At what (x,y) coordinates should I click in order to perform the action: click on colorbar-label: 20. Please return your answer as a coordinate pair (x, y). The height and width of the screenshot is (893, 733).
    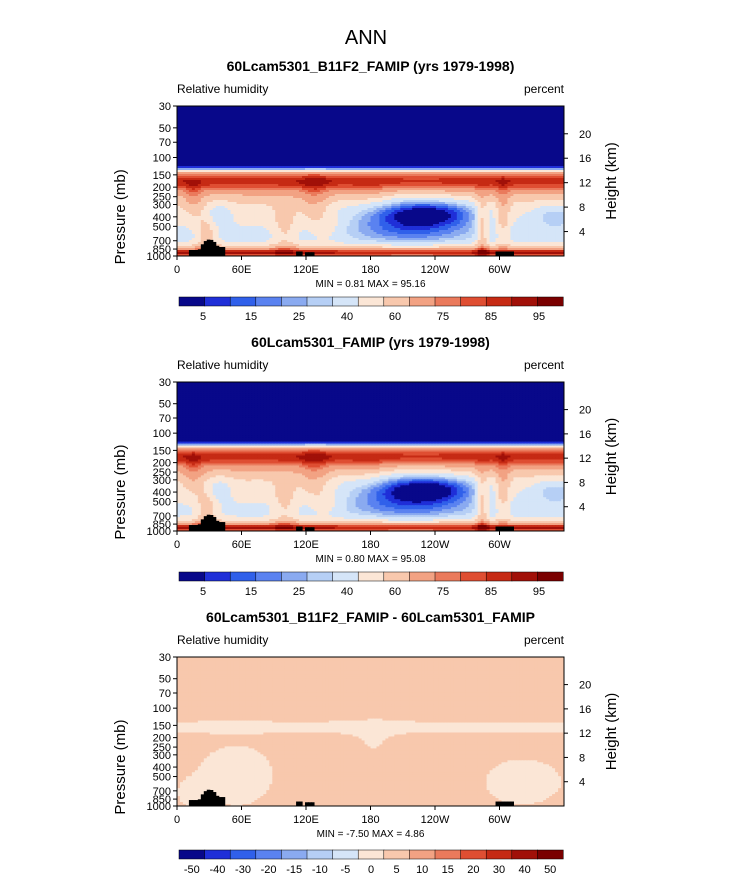
    Looking at the image, I should click on (473, 870).